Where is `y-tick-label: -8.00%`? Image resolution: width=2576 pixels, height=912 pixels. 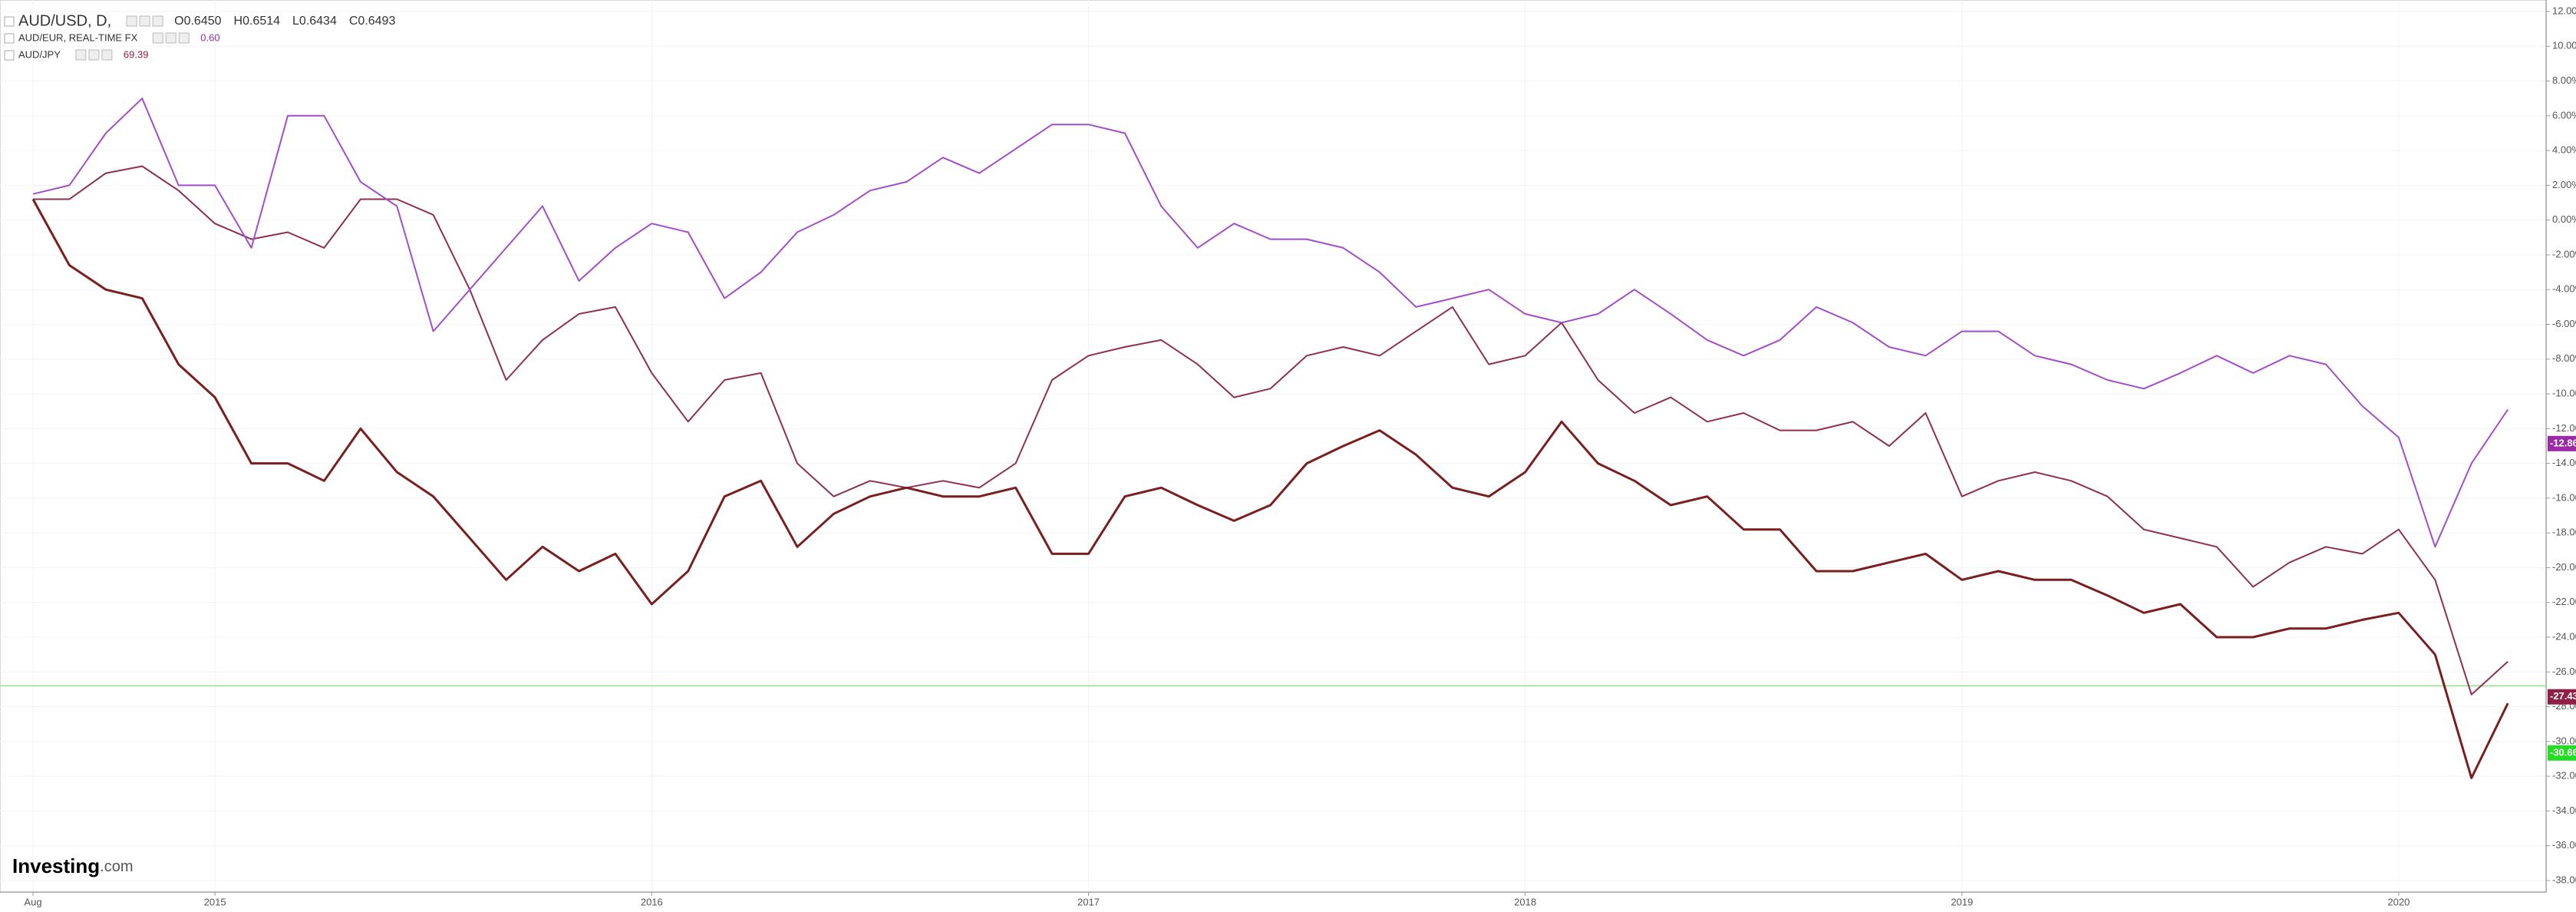 y-tick-label: -8.00% is located at coordinates (2564, 358).